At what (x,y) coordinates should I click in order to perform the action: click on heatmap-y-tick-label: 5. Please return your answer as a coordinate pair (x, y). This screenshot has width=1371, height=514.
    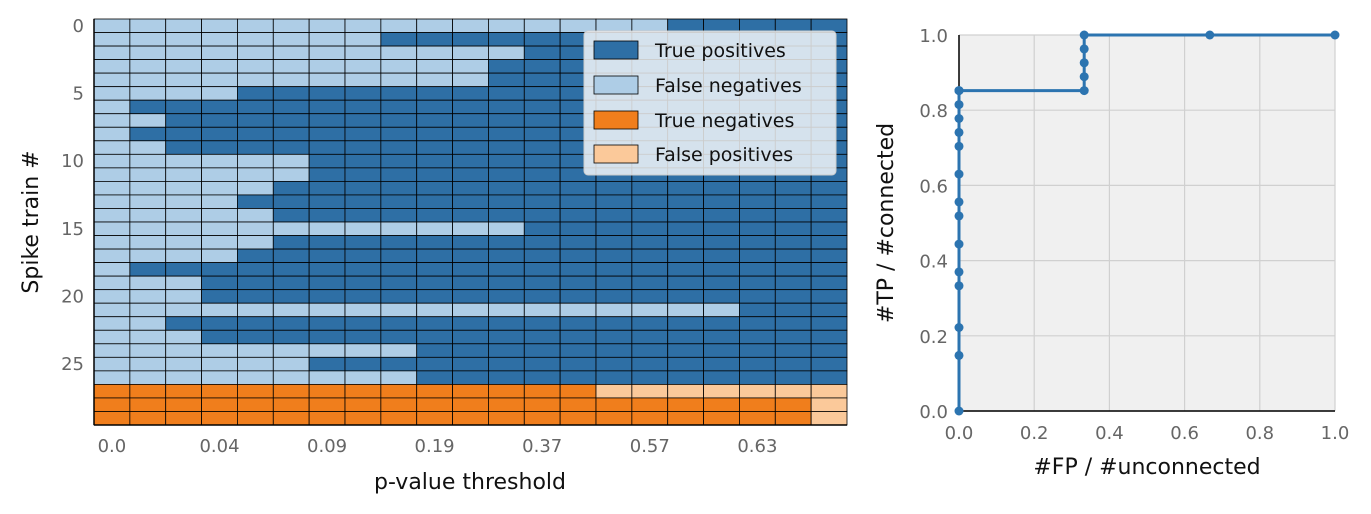
    Looking at the image, I should click on (78, 93).